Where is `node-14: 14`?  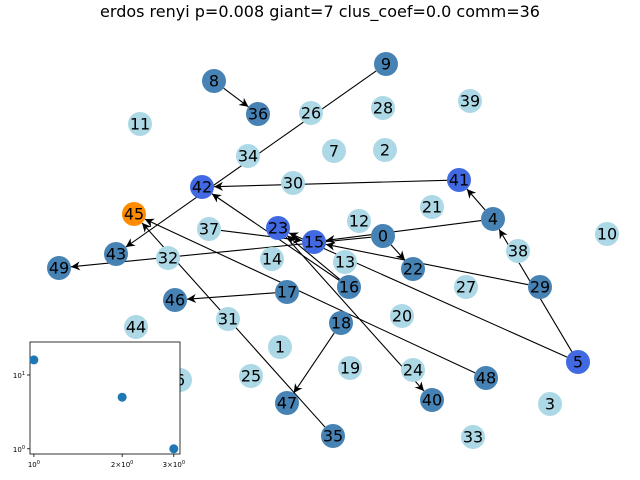
node-14: 14 is located at coordinates (272, 259).